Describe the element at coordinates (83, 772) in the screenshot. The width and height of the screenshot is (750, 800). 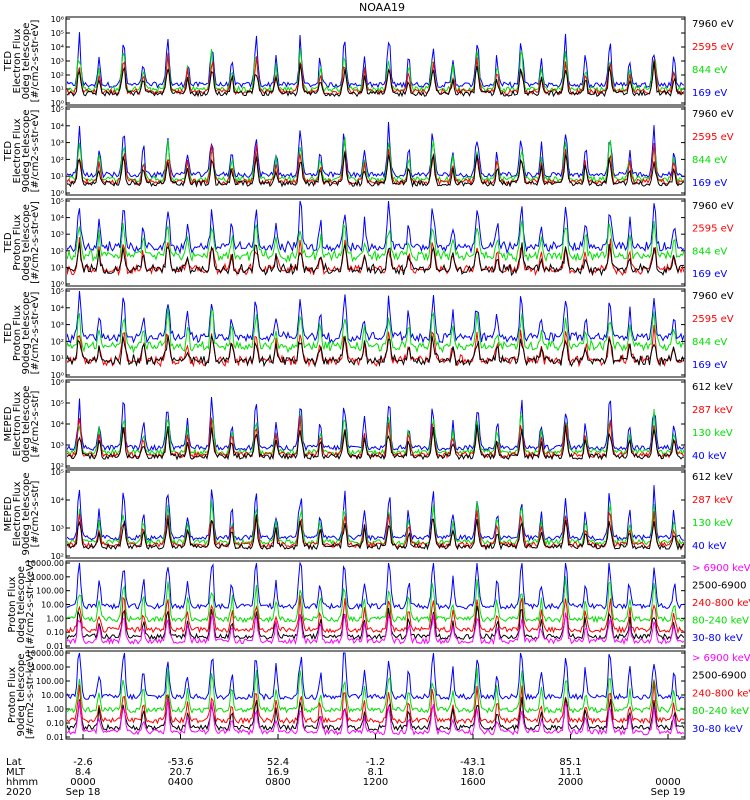
I see `x-tick-mlt: 8.4` at that location.